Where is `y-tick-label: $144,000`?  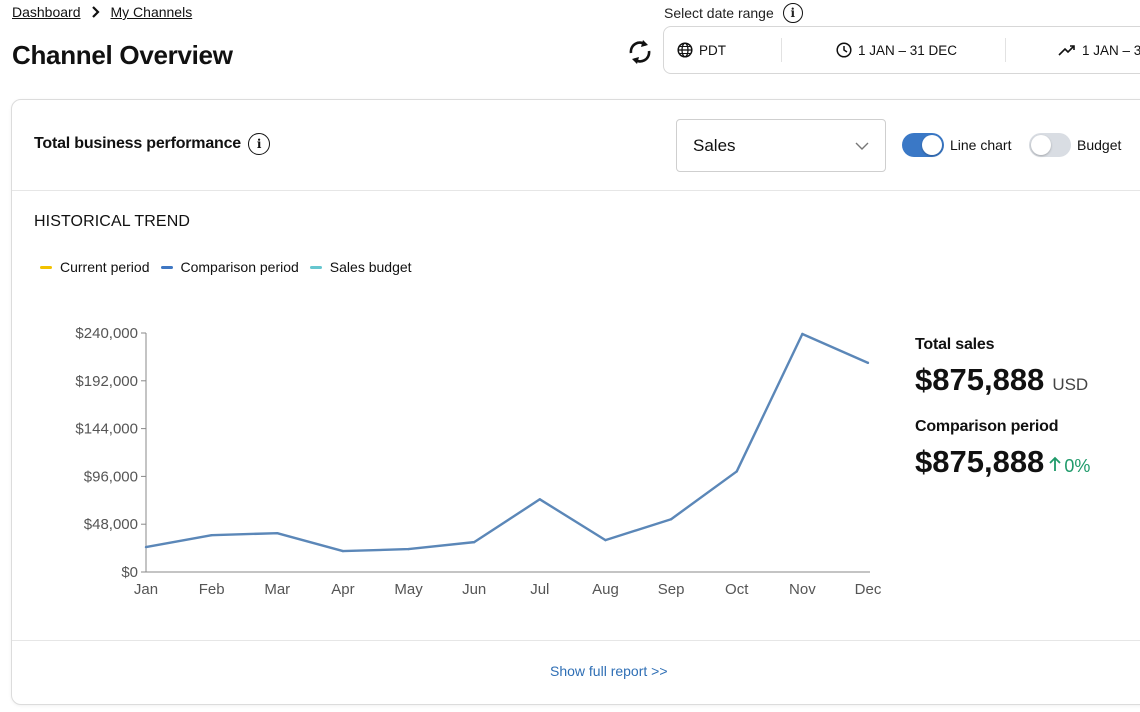
y-tick-label: $144,000 is located at coordinates (106, 429).